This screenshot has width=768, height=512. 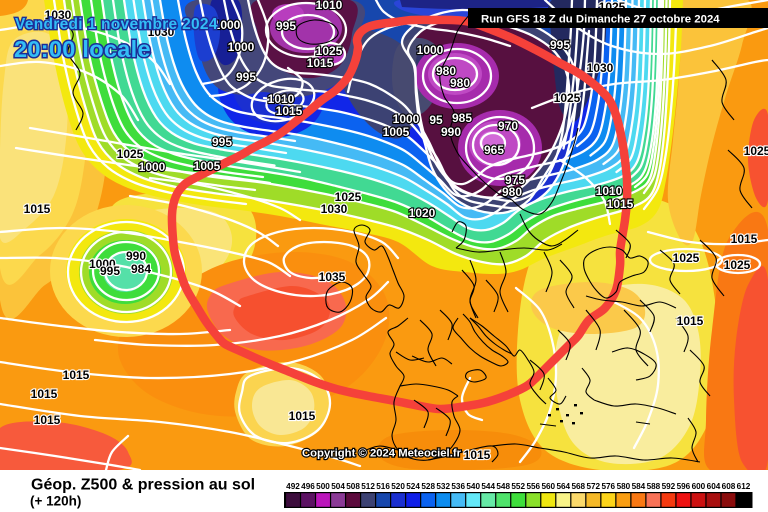 What do you see at coordinates (503, 486) in the screenshot?
I see `svg-text: 548` at bounding box center [503, 486].